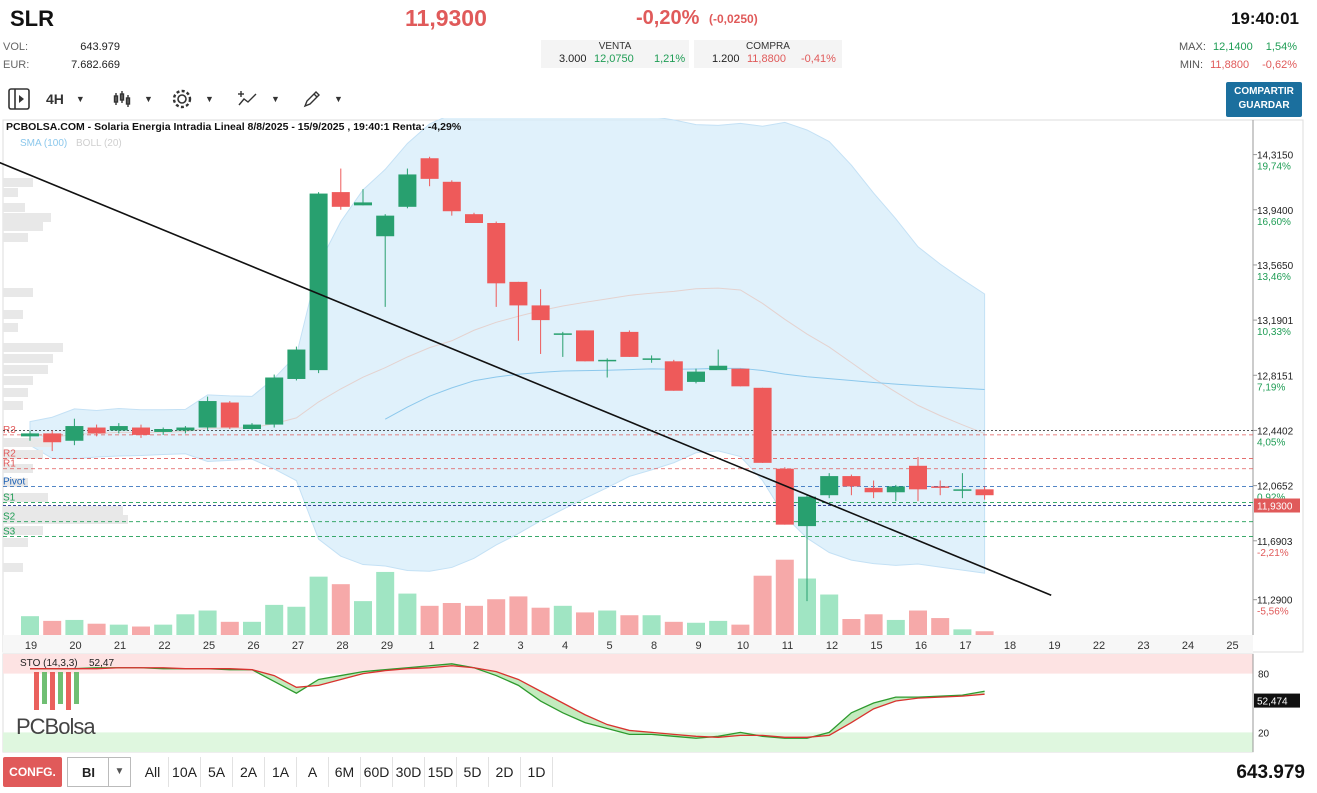  Describe the element at coordinates (122, 99) in the screenshot. I see `candles-icon` at that location.